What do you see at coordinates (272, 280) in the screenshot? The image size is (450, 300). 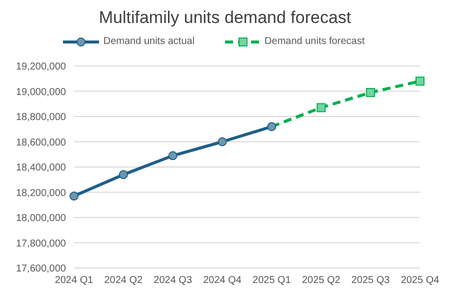 I see `x-tick-label: 2025 Q1` at bounding box center [272, 280].